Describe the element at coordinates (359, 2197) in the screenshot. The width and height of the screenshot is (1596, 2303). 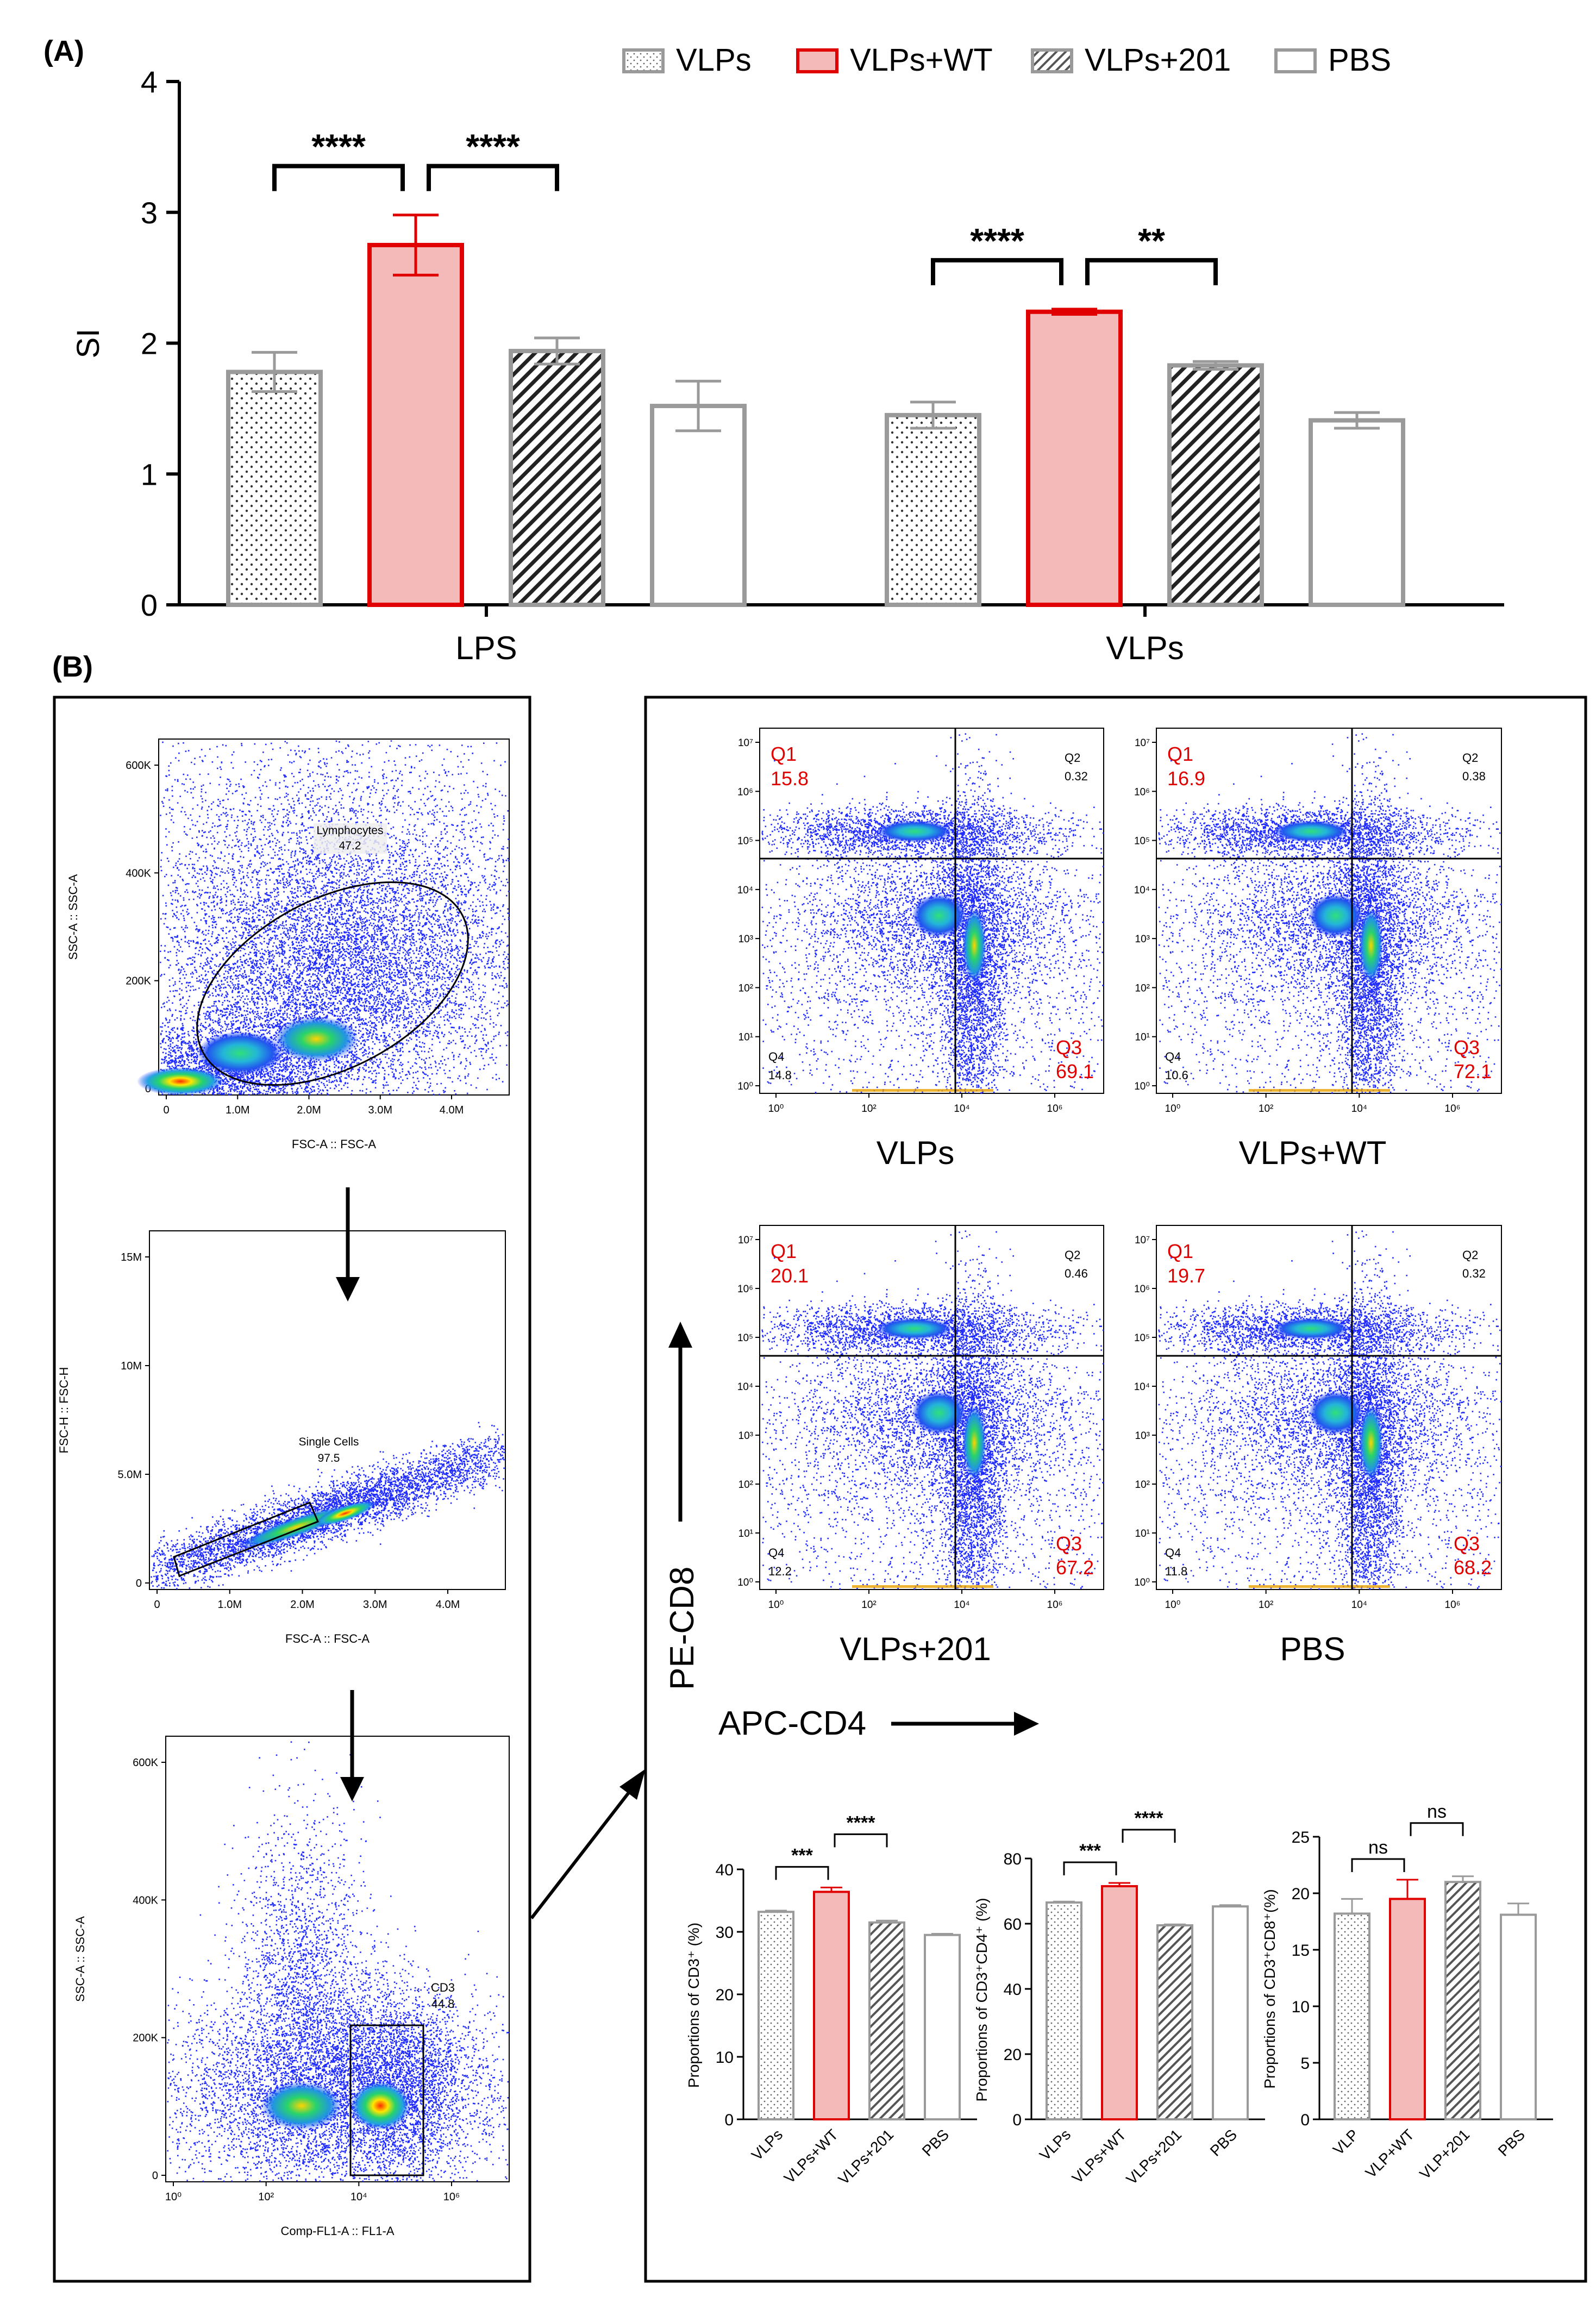
I see `gating-x-tick-label: 10⁴` at that location.